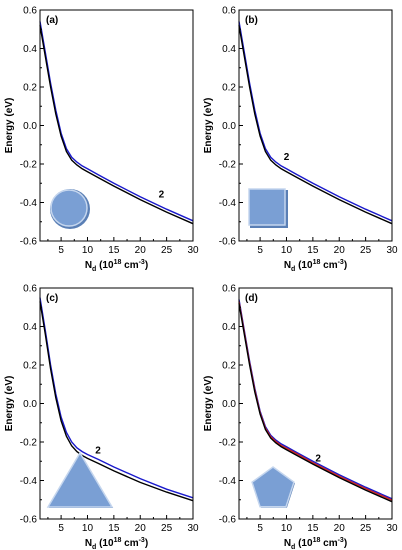  I want to click on panel-label: (d), so click(251, 298).